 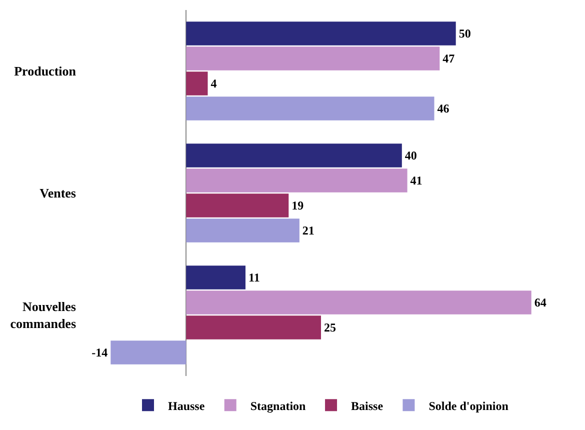 I want to click on data-label: -14, so click(x=100, y=353).